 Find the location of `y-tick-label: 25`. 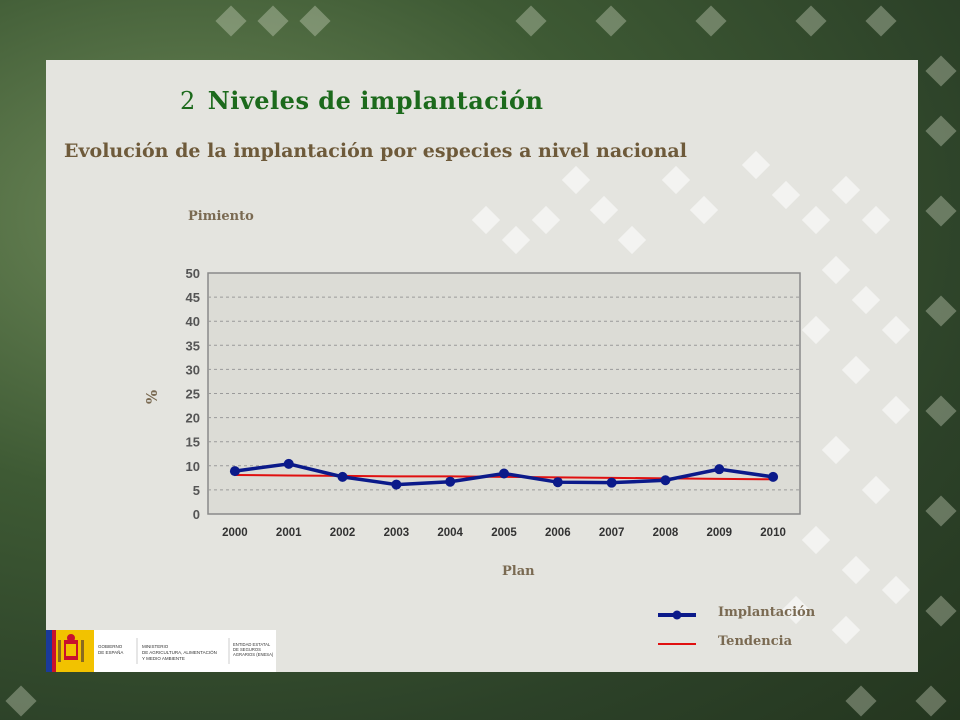

y-tick-label: 25 is located at coordinates (193, 394).